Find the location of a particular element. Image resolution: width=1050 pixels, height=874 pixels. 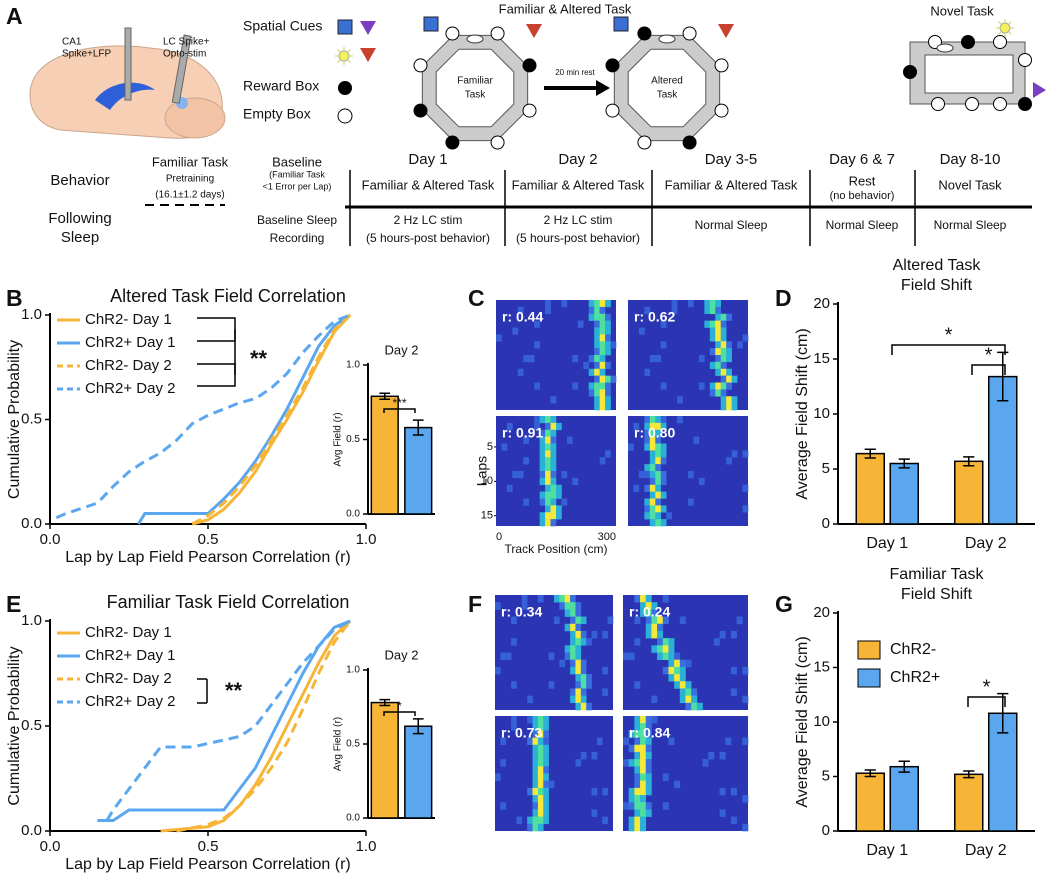

r-label: r: 0.44 is located at coordinates (522, 317).